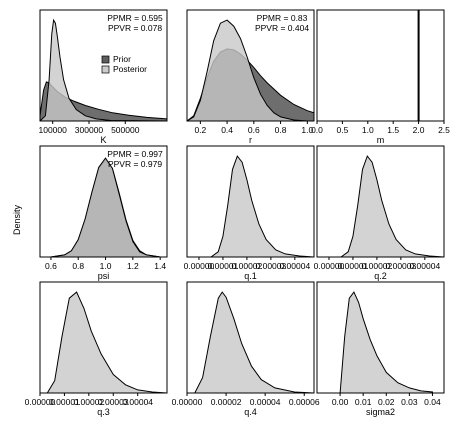 The image size is (474, 444). Describe the element at coordinates (380, 65) in the screenshot. I see `plot-frame` at that location.